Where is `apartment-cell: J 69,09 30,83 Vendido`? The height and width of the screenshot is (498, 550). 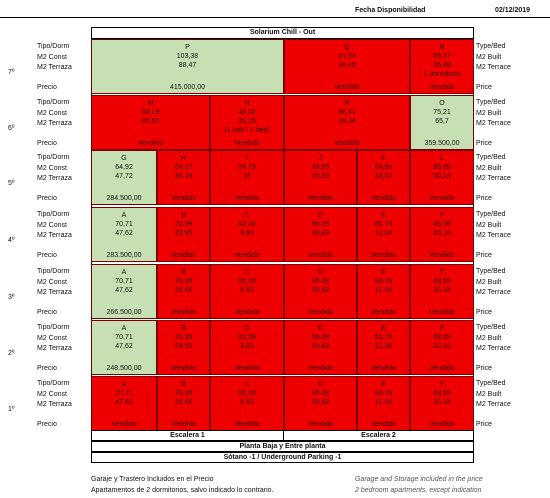
apartment-cell: J 69,09 30,83 Vendido is located at coordinates (320, 177).